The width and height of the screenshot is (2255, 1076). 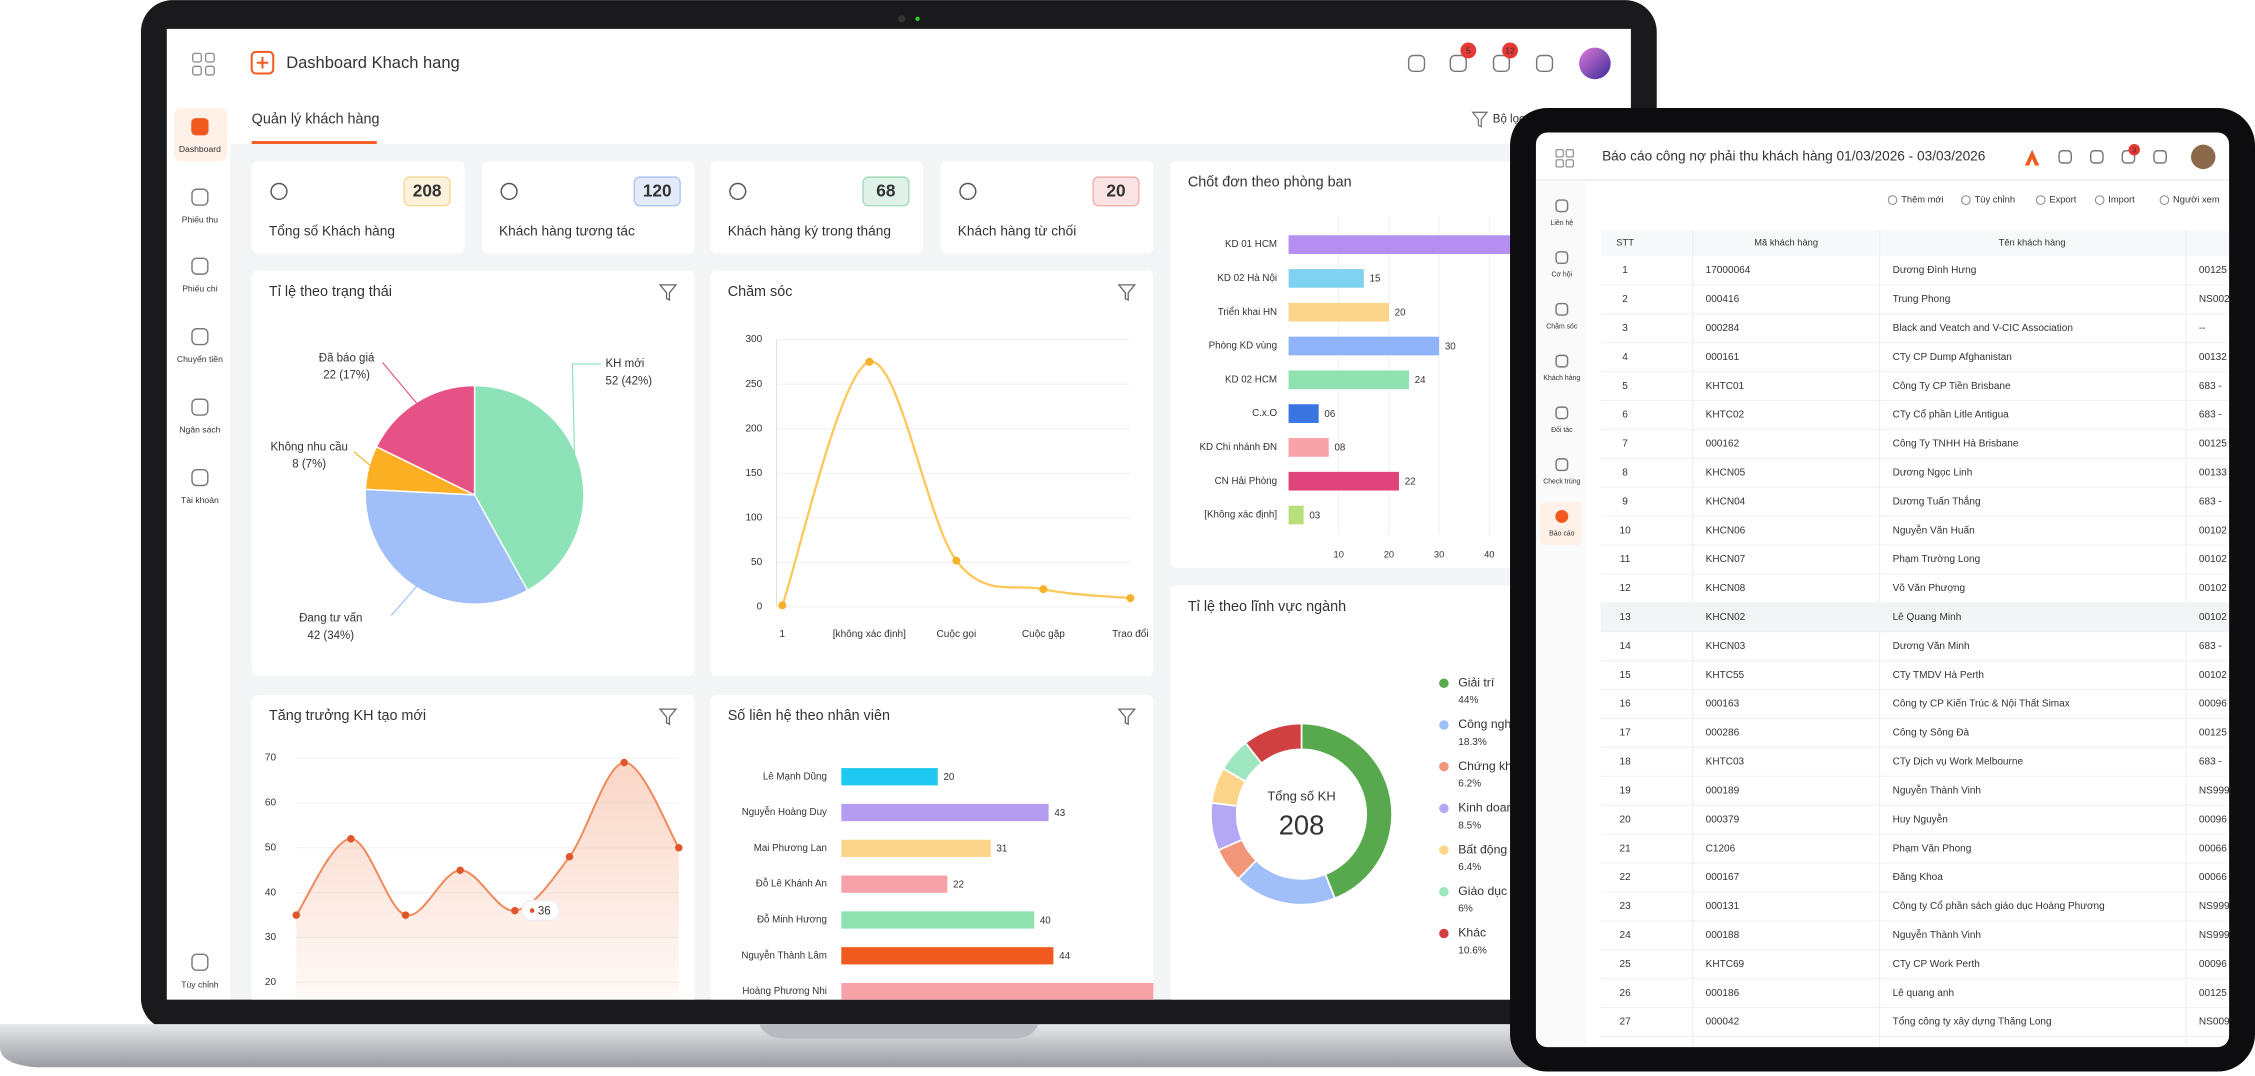 What do you see at coordinates (809, 716) in the screenshot?
I see `chart-title: Số liên hệ theo nhân viên` at bounding box center [809, 716].